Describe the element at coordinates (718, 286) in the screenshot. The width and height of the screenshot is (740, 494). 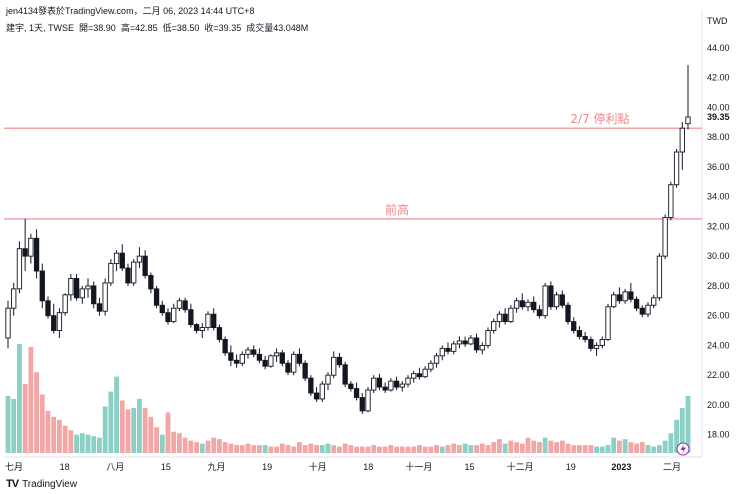
I see `y-tick-label: 28.00` at that location.